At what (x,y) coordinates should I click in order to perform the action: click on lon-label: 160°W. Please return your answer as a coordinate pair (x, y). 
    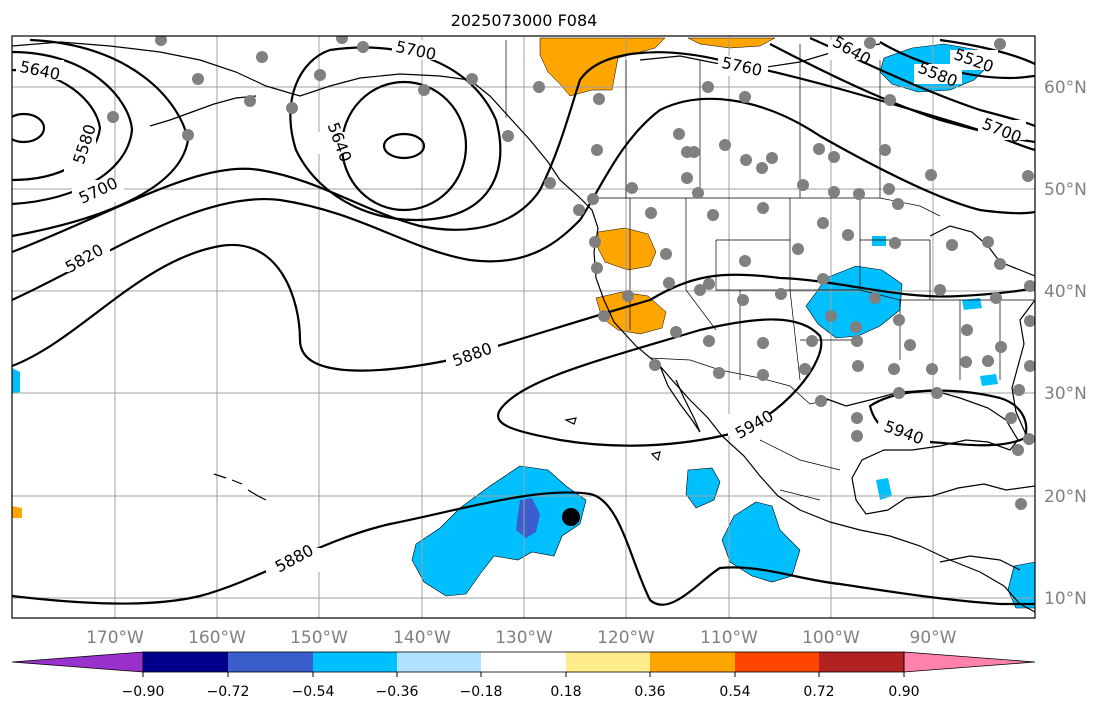
    Looking at the image, I should click on (217, 638).